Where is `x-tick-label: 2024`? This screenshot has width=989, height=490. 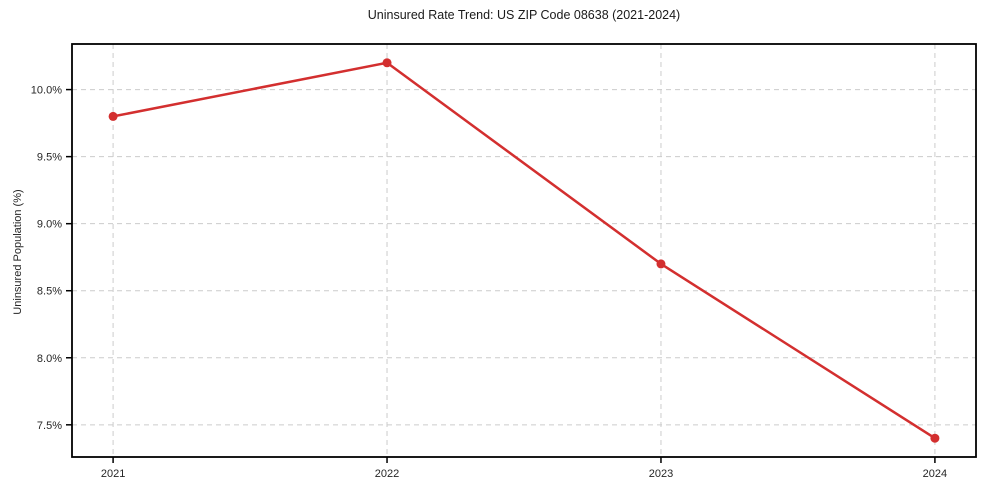 x-tick-label: 2024 is located at coordinates (935, 474).